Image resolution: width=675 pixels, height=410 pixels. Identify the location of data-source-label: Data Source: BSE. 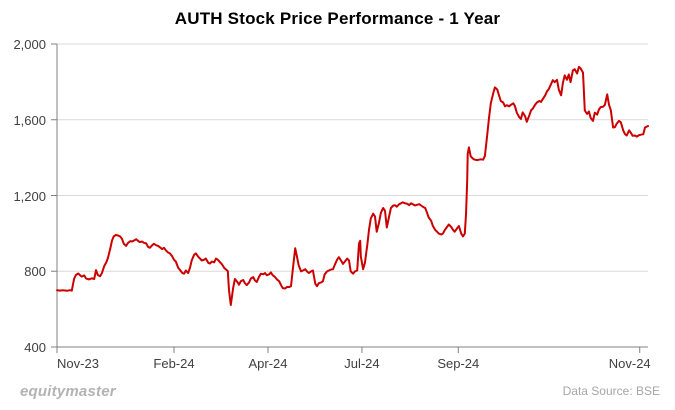
(611, 391).